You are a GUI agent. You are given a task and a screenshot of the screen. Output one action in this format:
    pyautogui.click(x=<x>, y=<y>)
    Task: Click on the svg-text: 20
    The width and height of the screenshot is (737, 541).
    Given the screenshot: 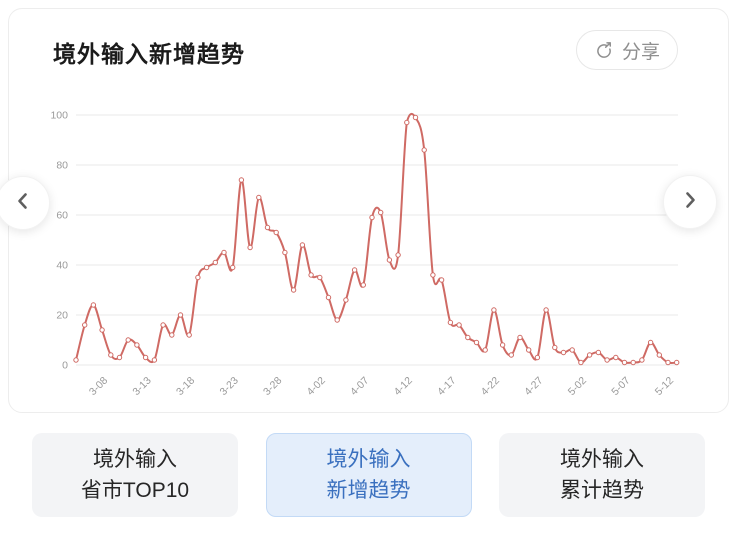 What is the action you would take?
    pyautogui.click(x=62, y=316)
    